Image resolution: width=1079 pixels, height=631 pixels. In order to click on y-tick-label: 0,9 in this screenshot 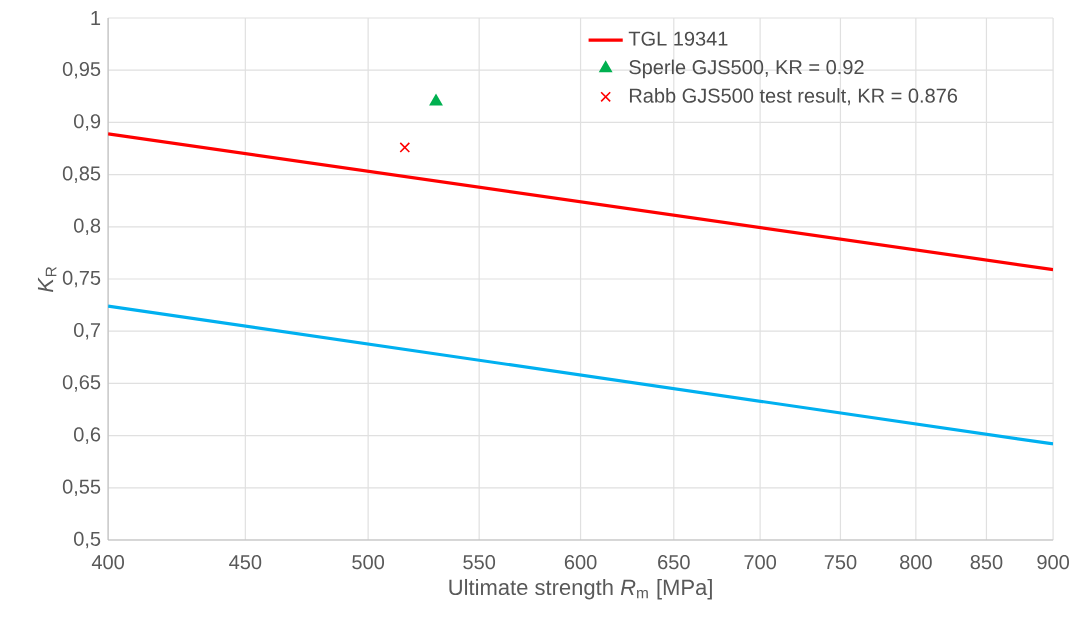, I will do `click(87, 122)`.